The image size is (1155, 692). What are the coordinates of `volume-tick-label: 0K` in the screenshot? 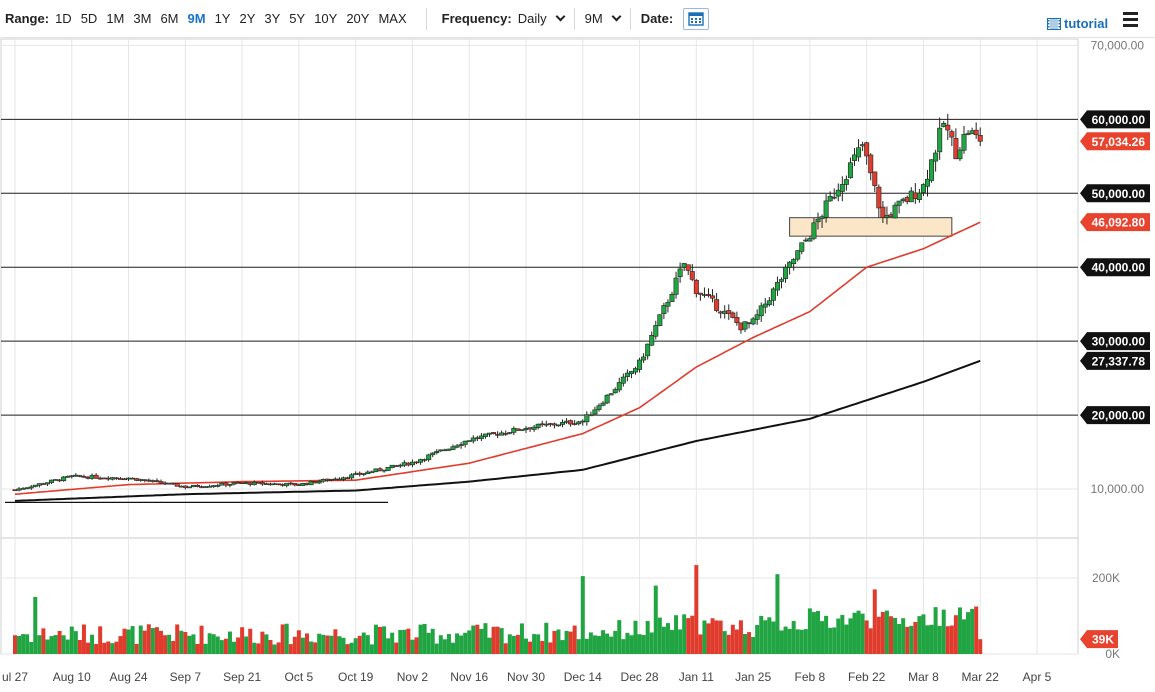 It's located at (1112, 654).